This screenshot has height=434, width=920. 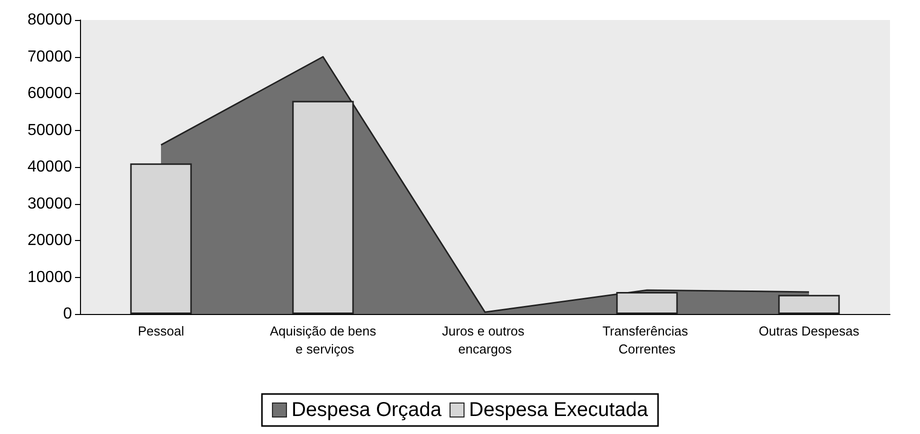 I want to click on x-tick-label: Juros e outros encargos, so click(x=485, y=340).